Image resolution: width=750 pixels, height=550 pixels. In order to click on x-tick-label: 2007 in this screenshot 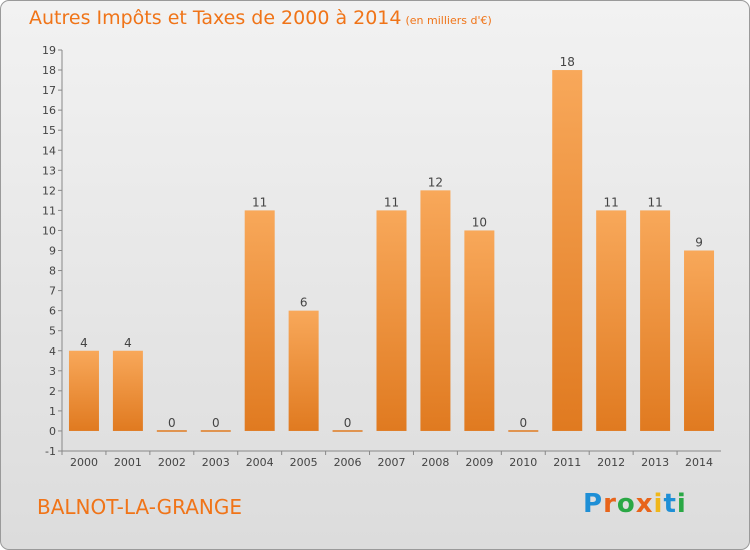, I will do `click(392, 462)`.